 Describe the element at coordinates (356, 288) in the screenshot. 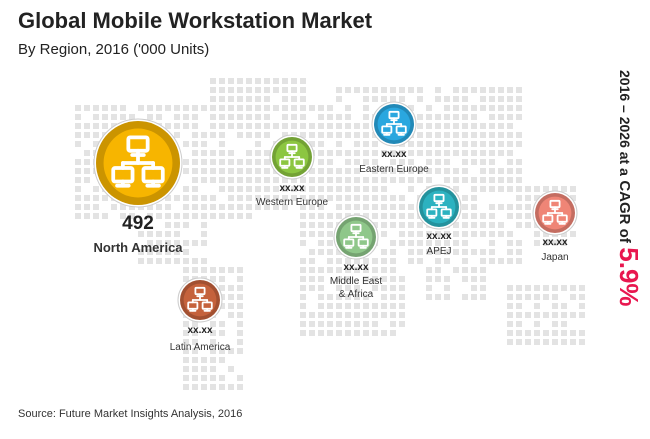

I see `region-name: Middle East & Africa` at that location.